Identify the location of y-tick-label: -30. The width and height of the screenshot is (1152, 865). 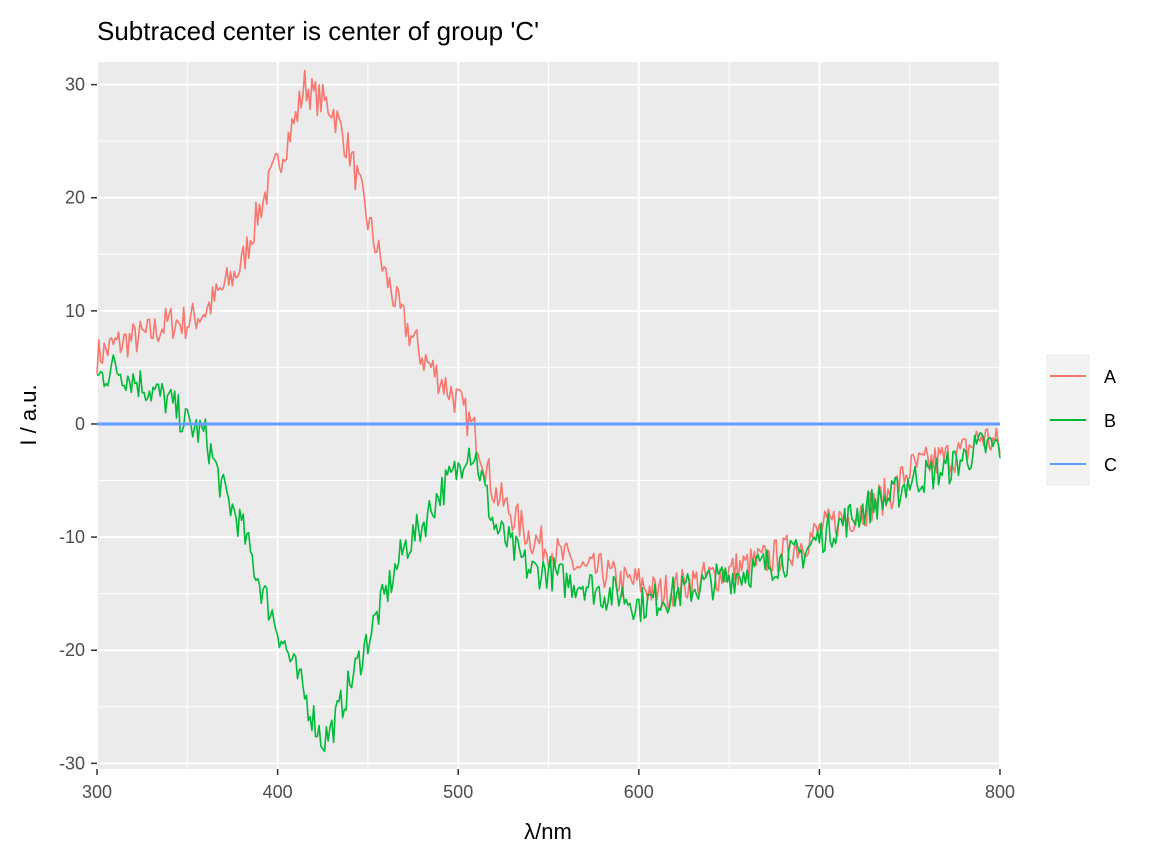
(72, 763).